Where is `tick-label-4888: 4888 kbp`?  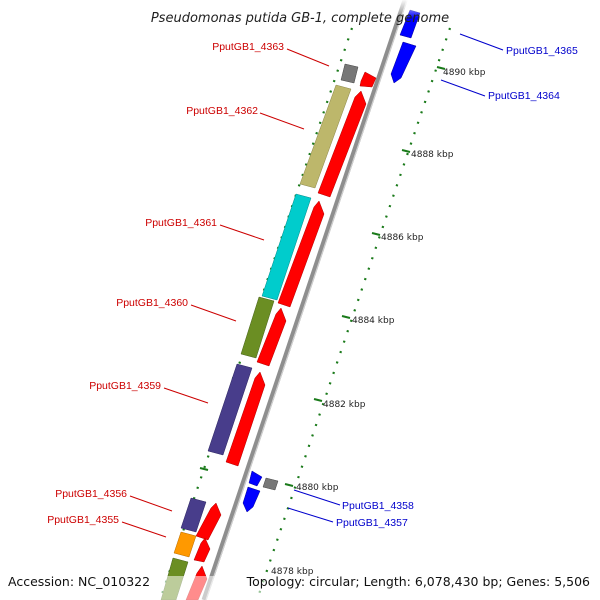
tick-label-4888: 4888 kbp is located at coordinates (432, 155).